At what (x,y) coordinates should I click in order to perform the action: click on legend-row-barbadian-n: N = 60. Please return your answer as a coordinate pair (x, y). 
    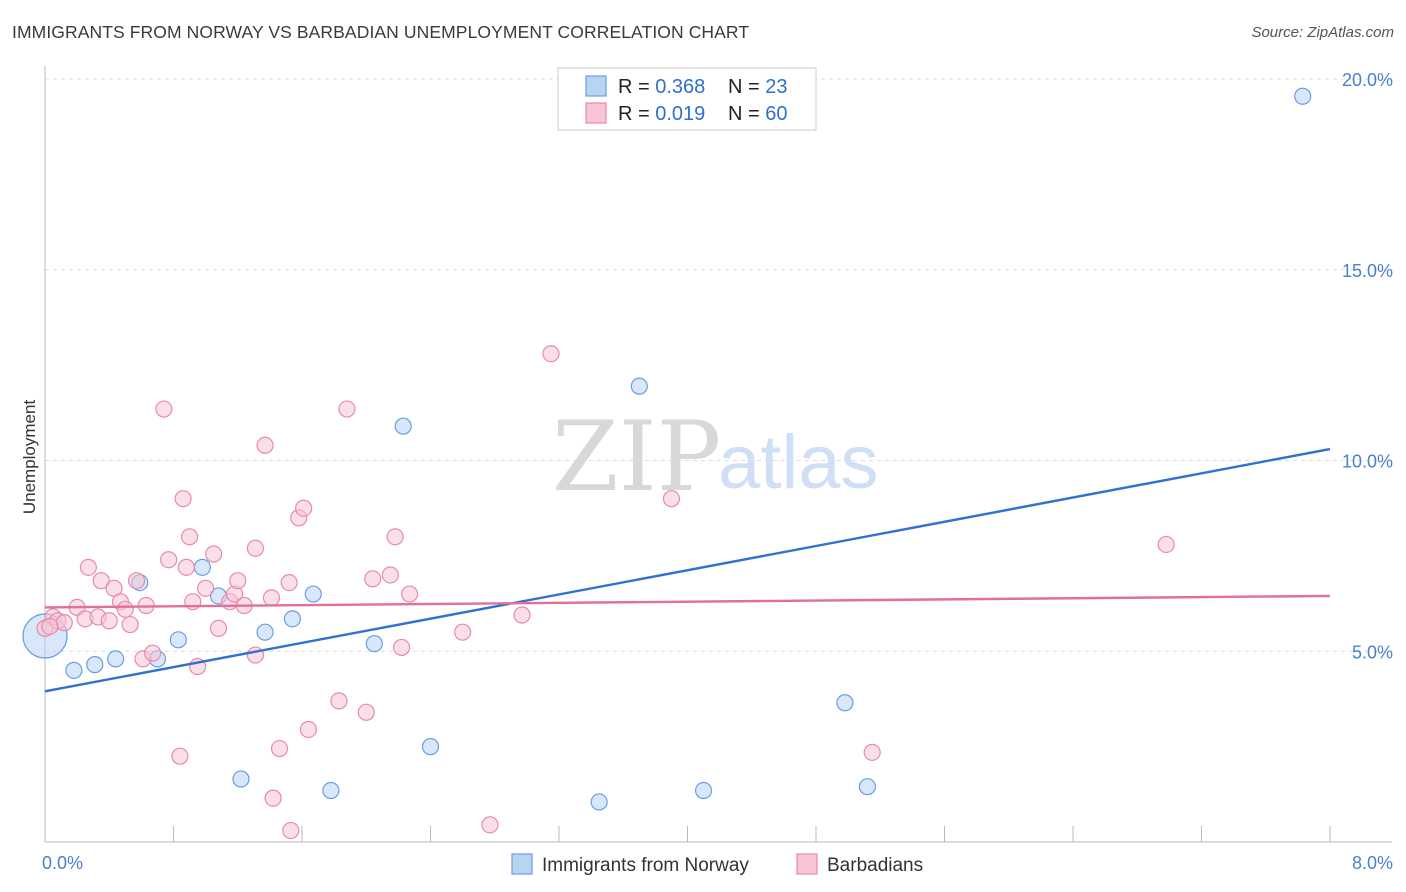
    Looking at the image, I should click on (758, 114).